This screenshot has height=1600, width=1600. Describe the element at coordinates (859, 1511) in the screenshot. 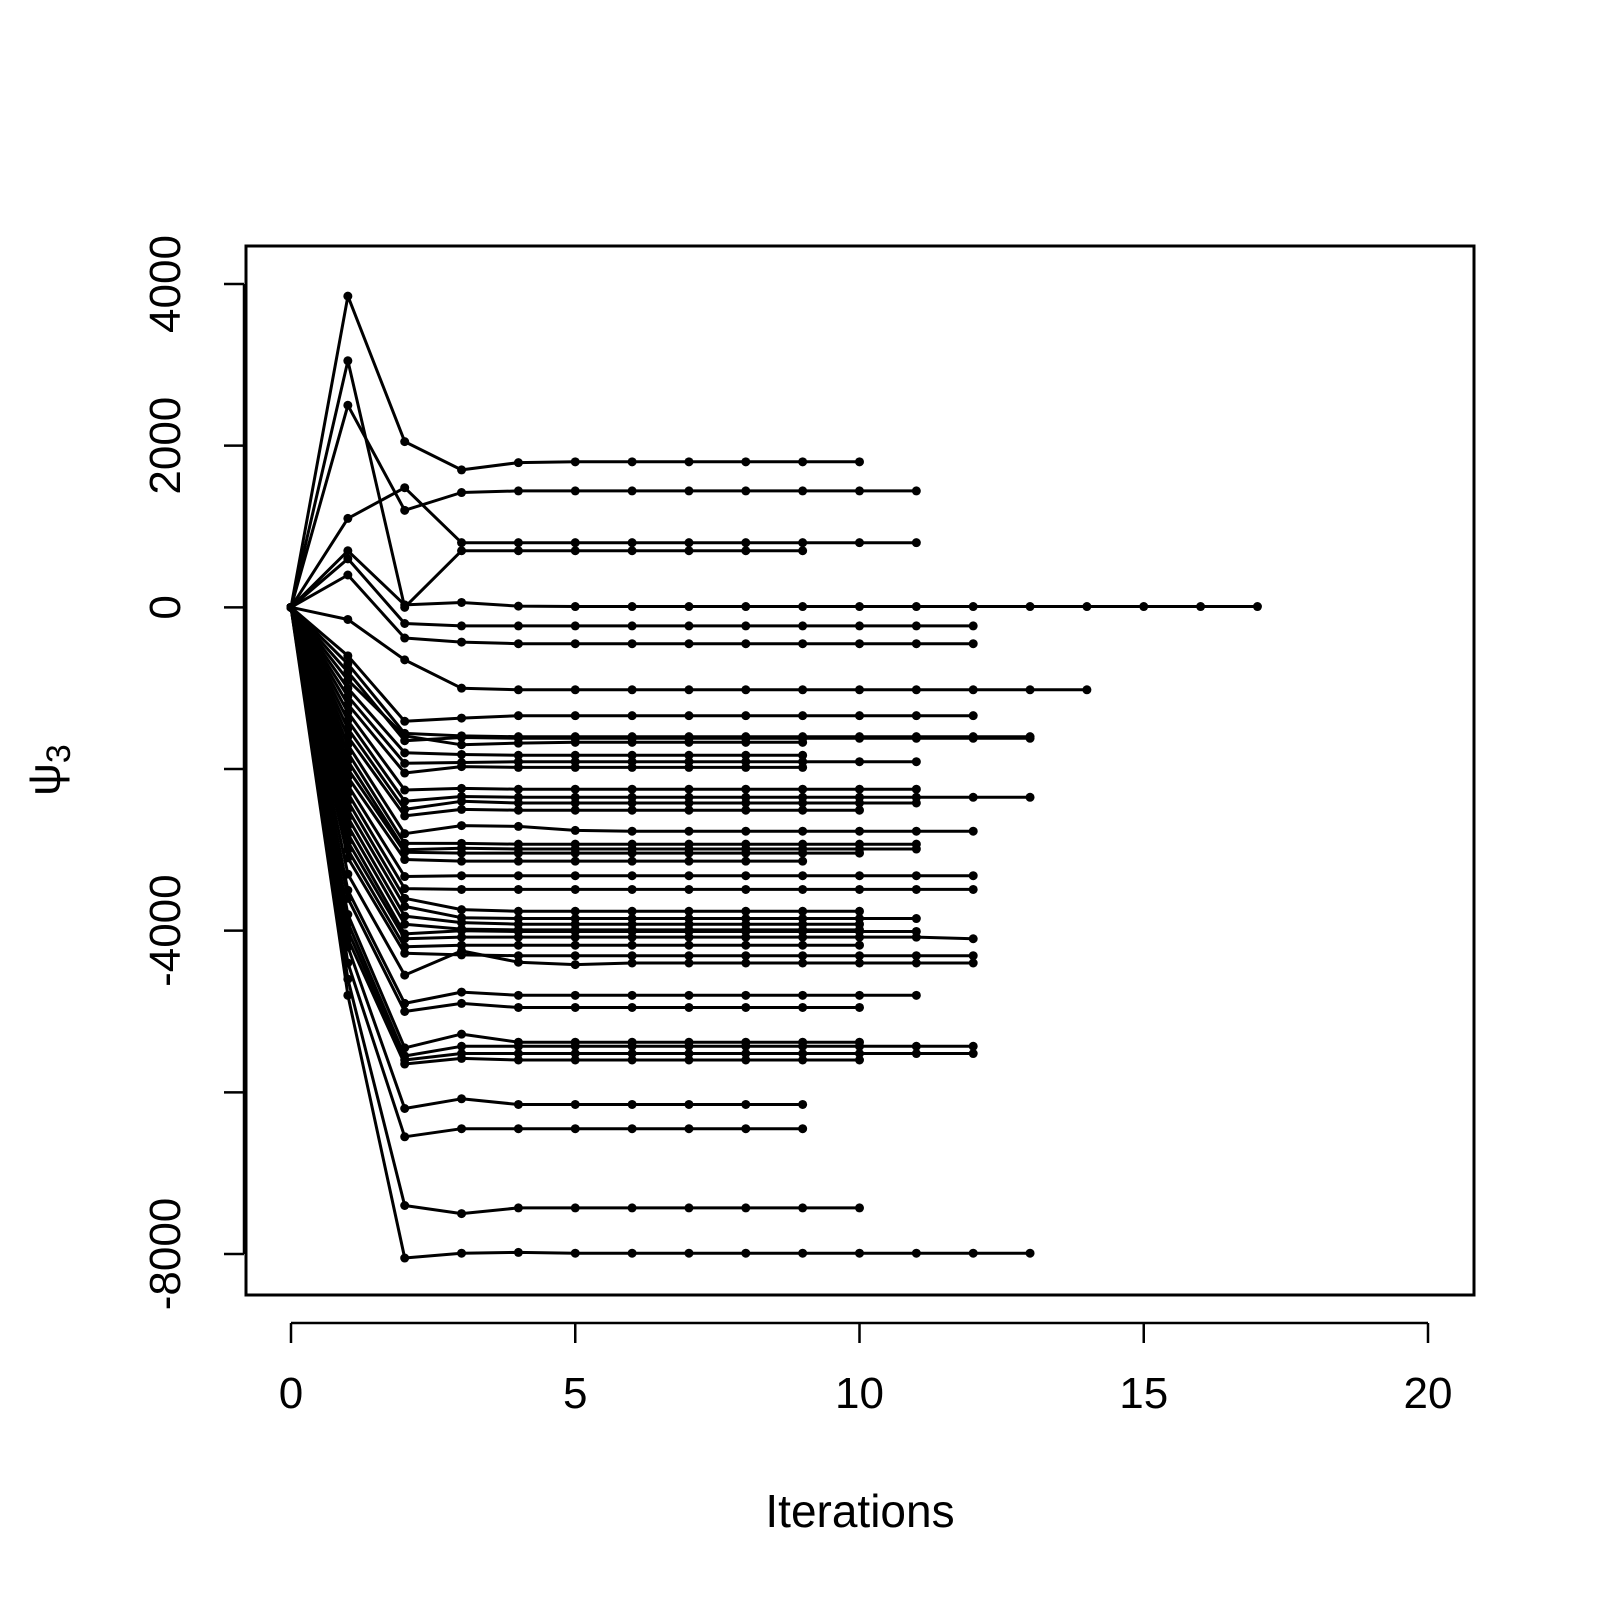

I see `x-axis-title: Iterations` at that location.